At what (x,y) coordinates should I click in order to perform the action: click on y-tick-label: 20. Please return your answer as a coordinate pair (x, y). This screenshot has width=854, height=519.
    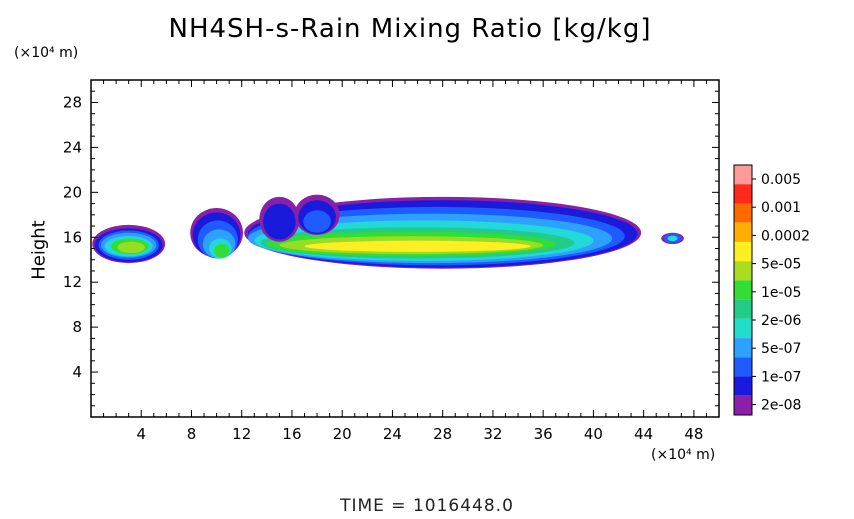
    Looking at the image, I should click on (72, 192).